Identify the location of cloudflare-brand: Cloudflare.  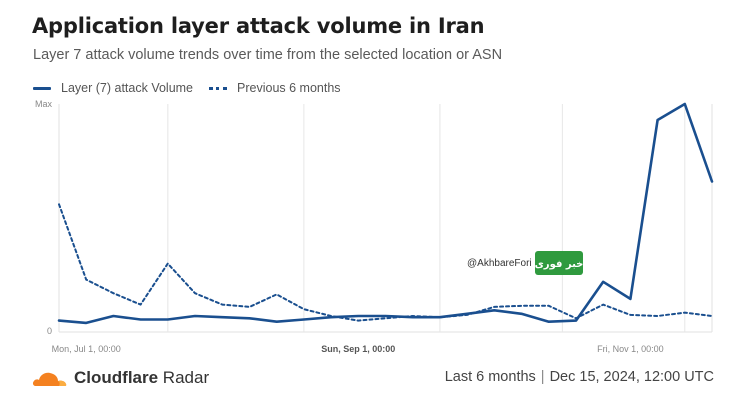
(116, 377).